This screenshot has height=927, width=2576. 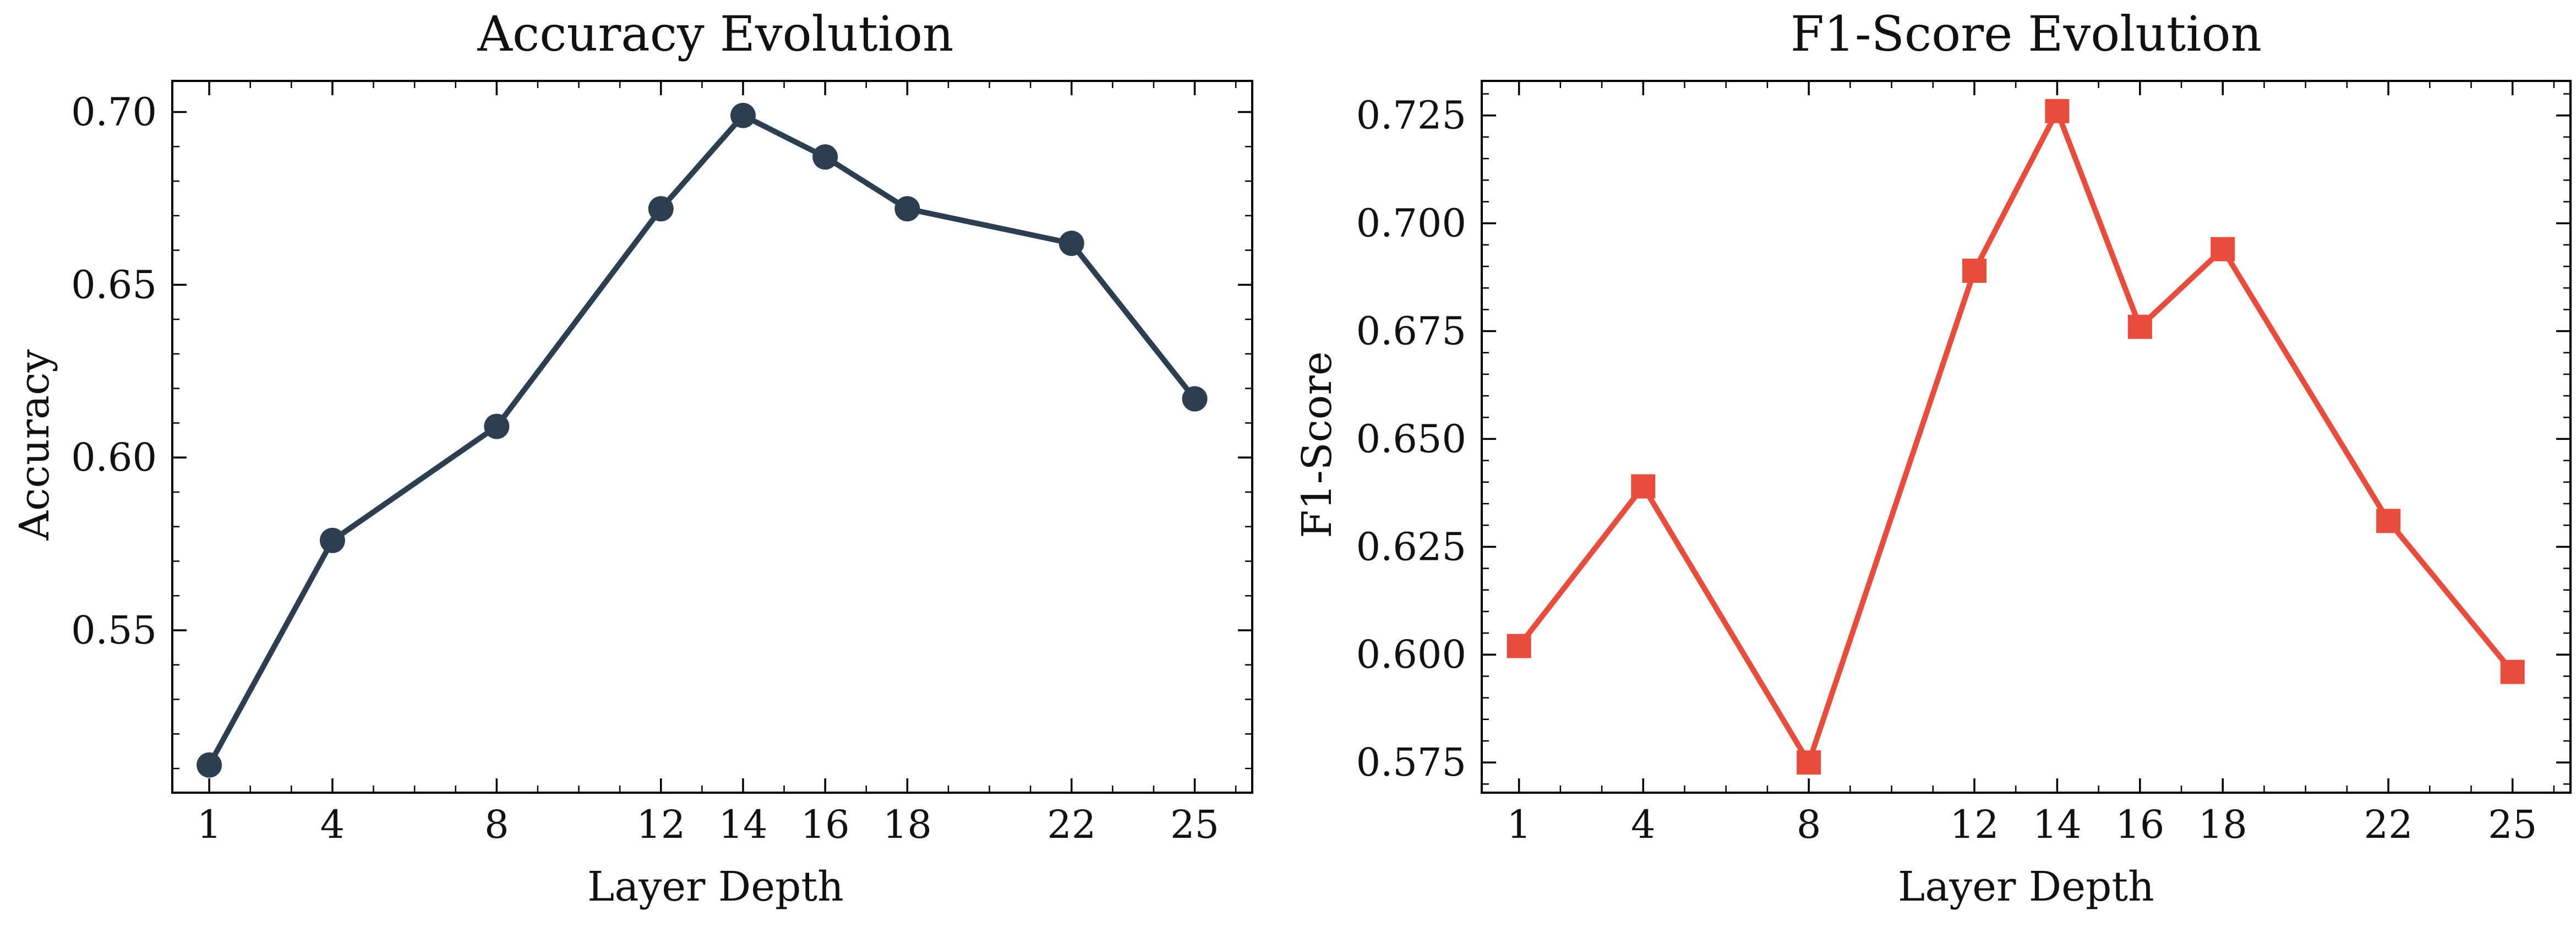 What do you see at coordinates (1317, 445) in the screenshot?
I see `y-axis-label: F1-Score` at bounding box center [1317, 445].